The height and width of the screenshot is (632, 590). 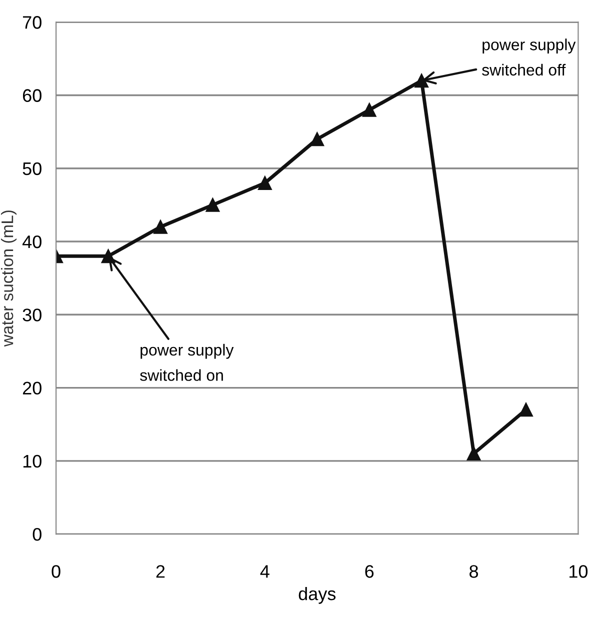 What do you see at coordinates (265, 571) in the screenshot?
I see `x-tick-label: 4` at bounding box center [265, 571].